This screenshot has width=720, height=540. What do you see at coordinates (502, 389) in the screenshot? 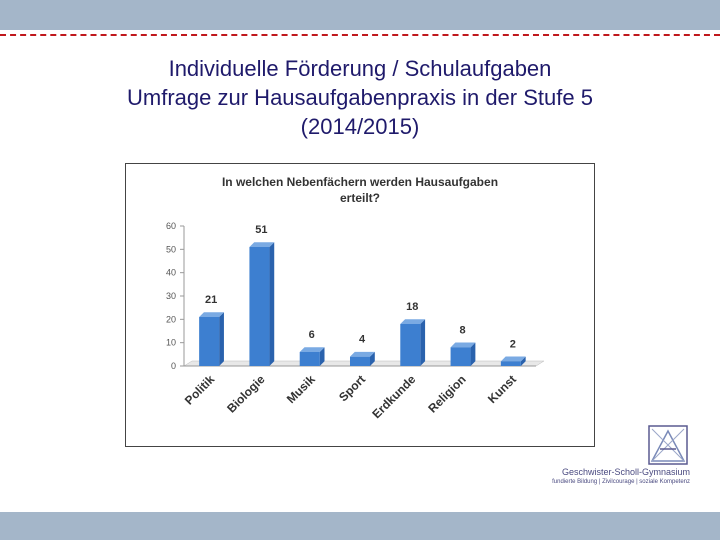
I see `category-label: Kunst` at bounding box center [502, 389].